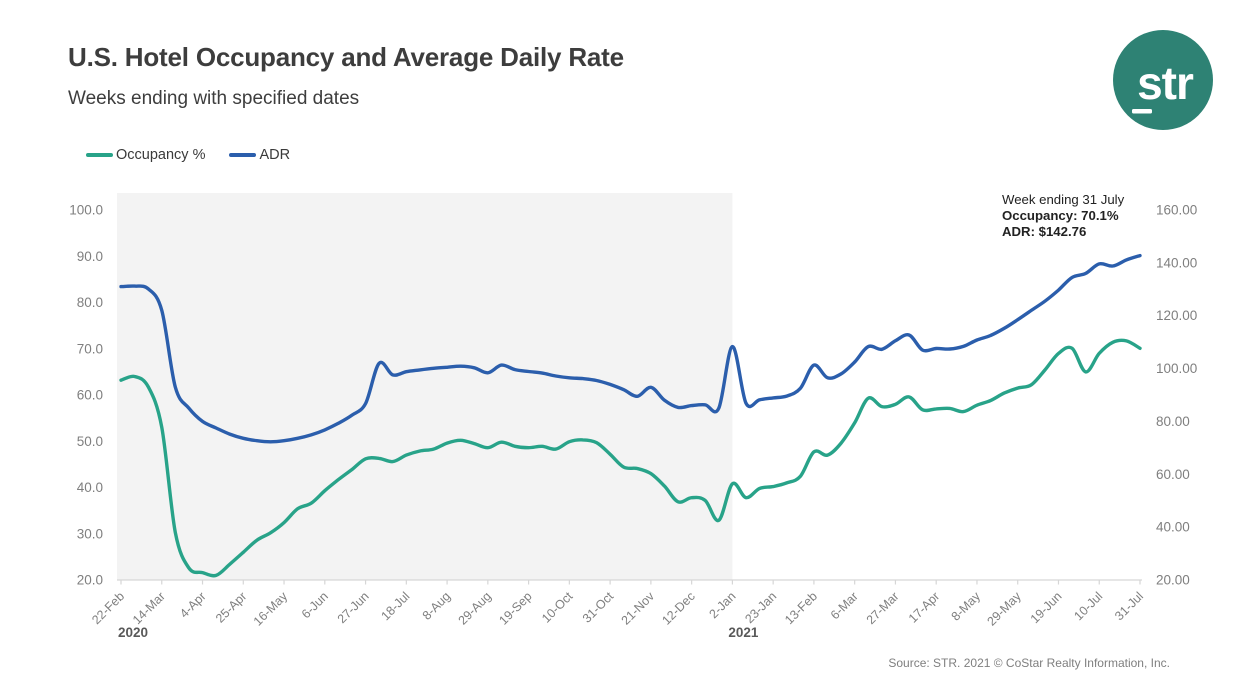 The image size is (1245, 700). I want to click on adr-line-swatch, so click(243, 155).